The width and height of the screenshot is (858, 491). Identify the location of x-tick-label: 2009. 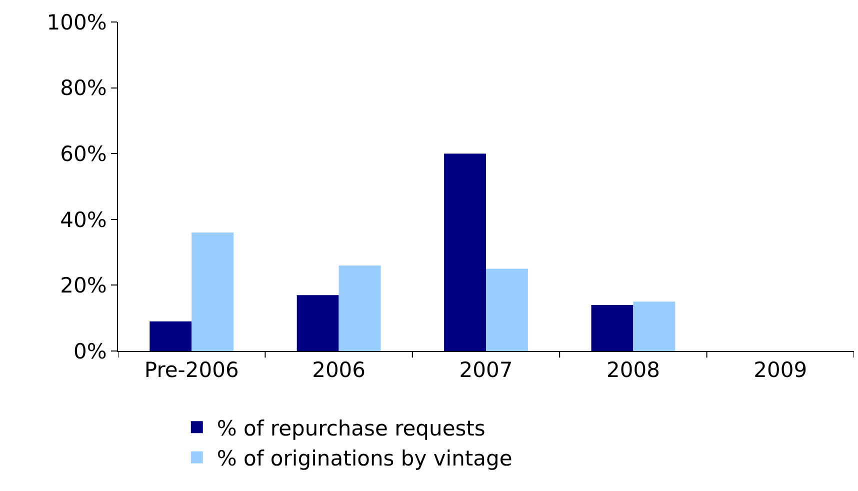
(781, 370).